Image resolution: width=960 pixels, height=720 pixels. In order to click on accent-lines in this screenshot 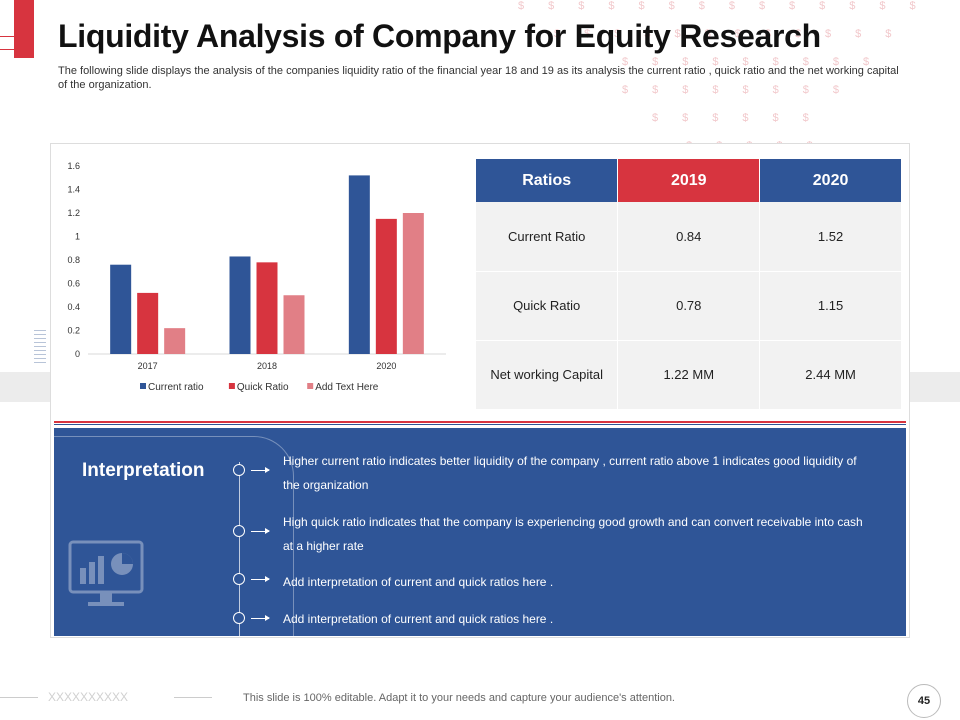, I will do `click(7, 43)`.